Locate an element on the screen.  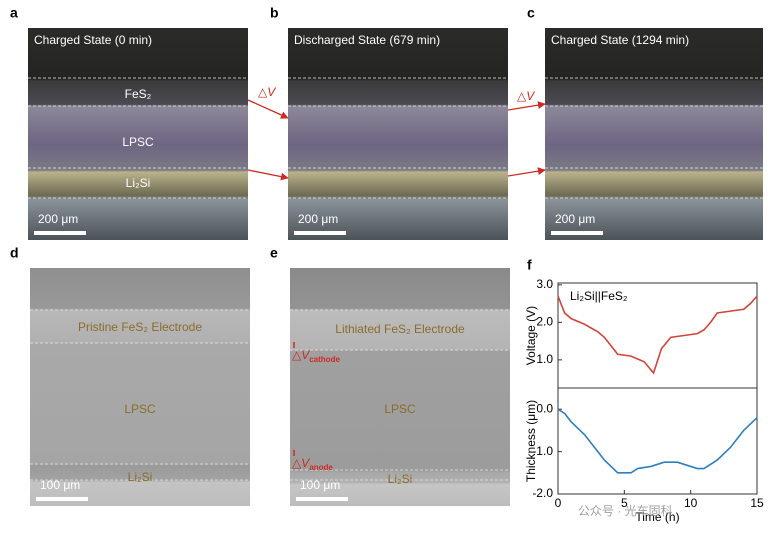
plot-frame is located at coordinates (657, 441).